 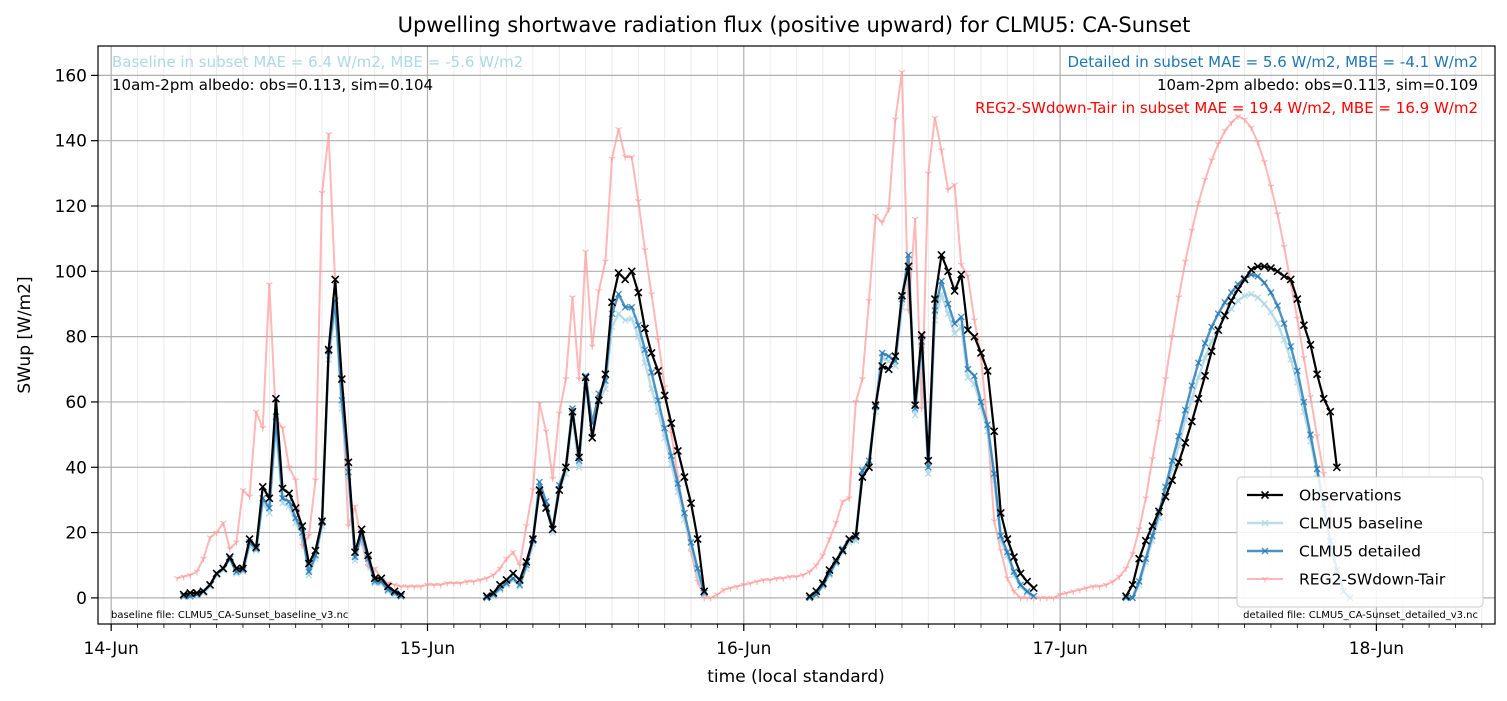 I want to click on legend-box, so click(x=1360, y=542).